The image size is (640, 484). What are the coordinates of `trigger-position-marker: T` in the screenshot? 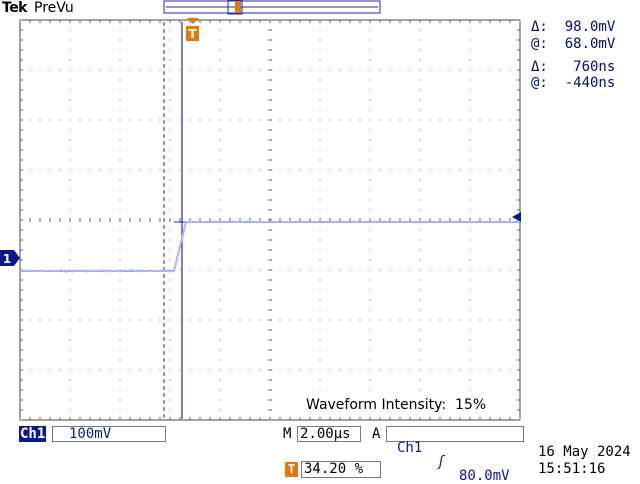 It's located at (192, 29).